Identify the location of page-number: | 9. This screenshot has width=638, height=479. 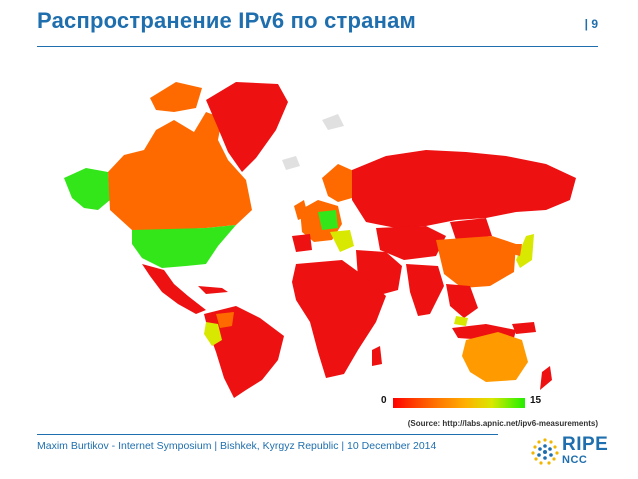
(591, 24).